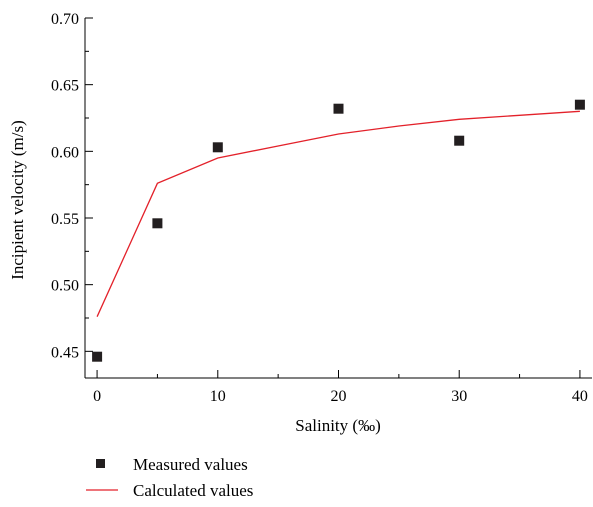 This screenshot has width=593, height=507. I want to click on x-tick-label: 20, so click(339, 396).